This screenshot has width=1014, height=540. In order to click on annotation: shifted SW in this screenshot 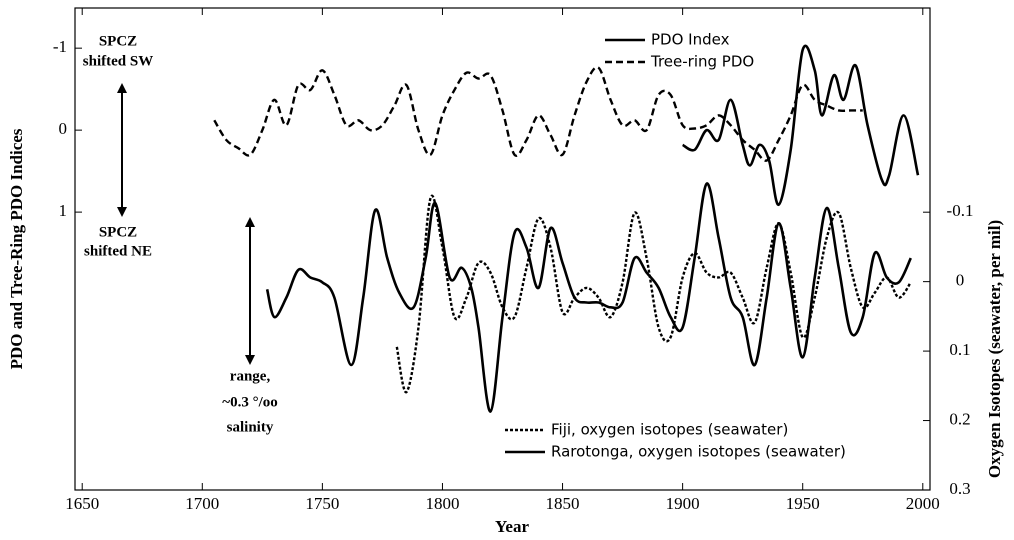, I will do `click(118, 61)`.